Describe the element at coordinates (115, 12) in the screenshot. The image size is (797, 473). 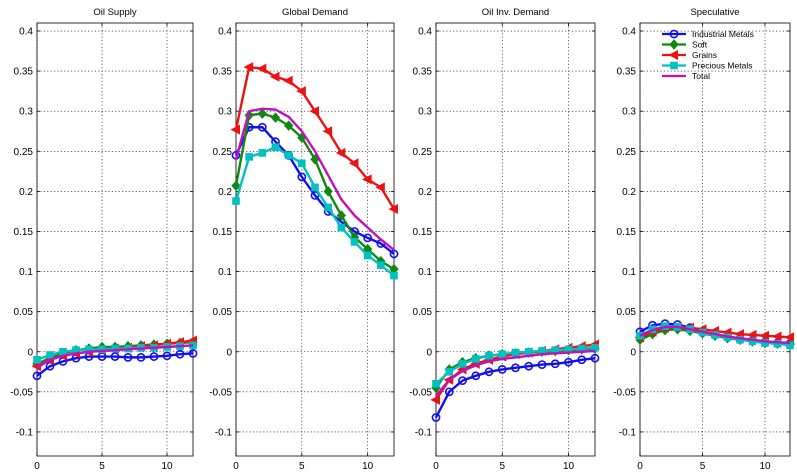
I see `panel-title: Oil Supply` at that location.